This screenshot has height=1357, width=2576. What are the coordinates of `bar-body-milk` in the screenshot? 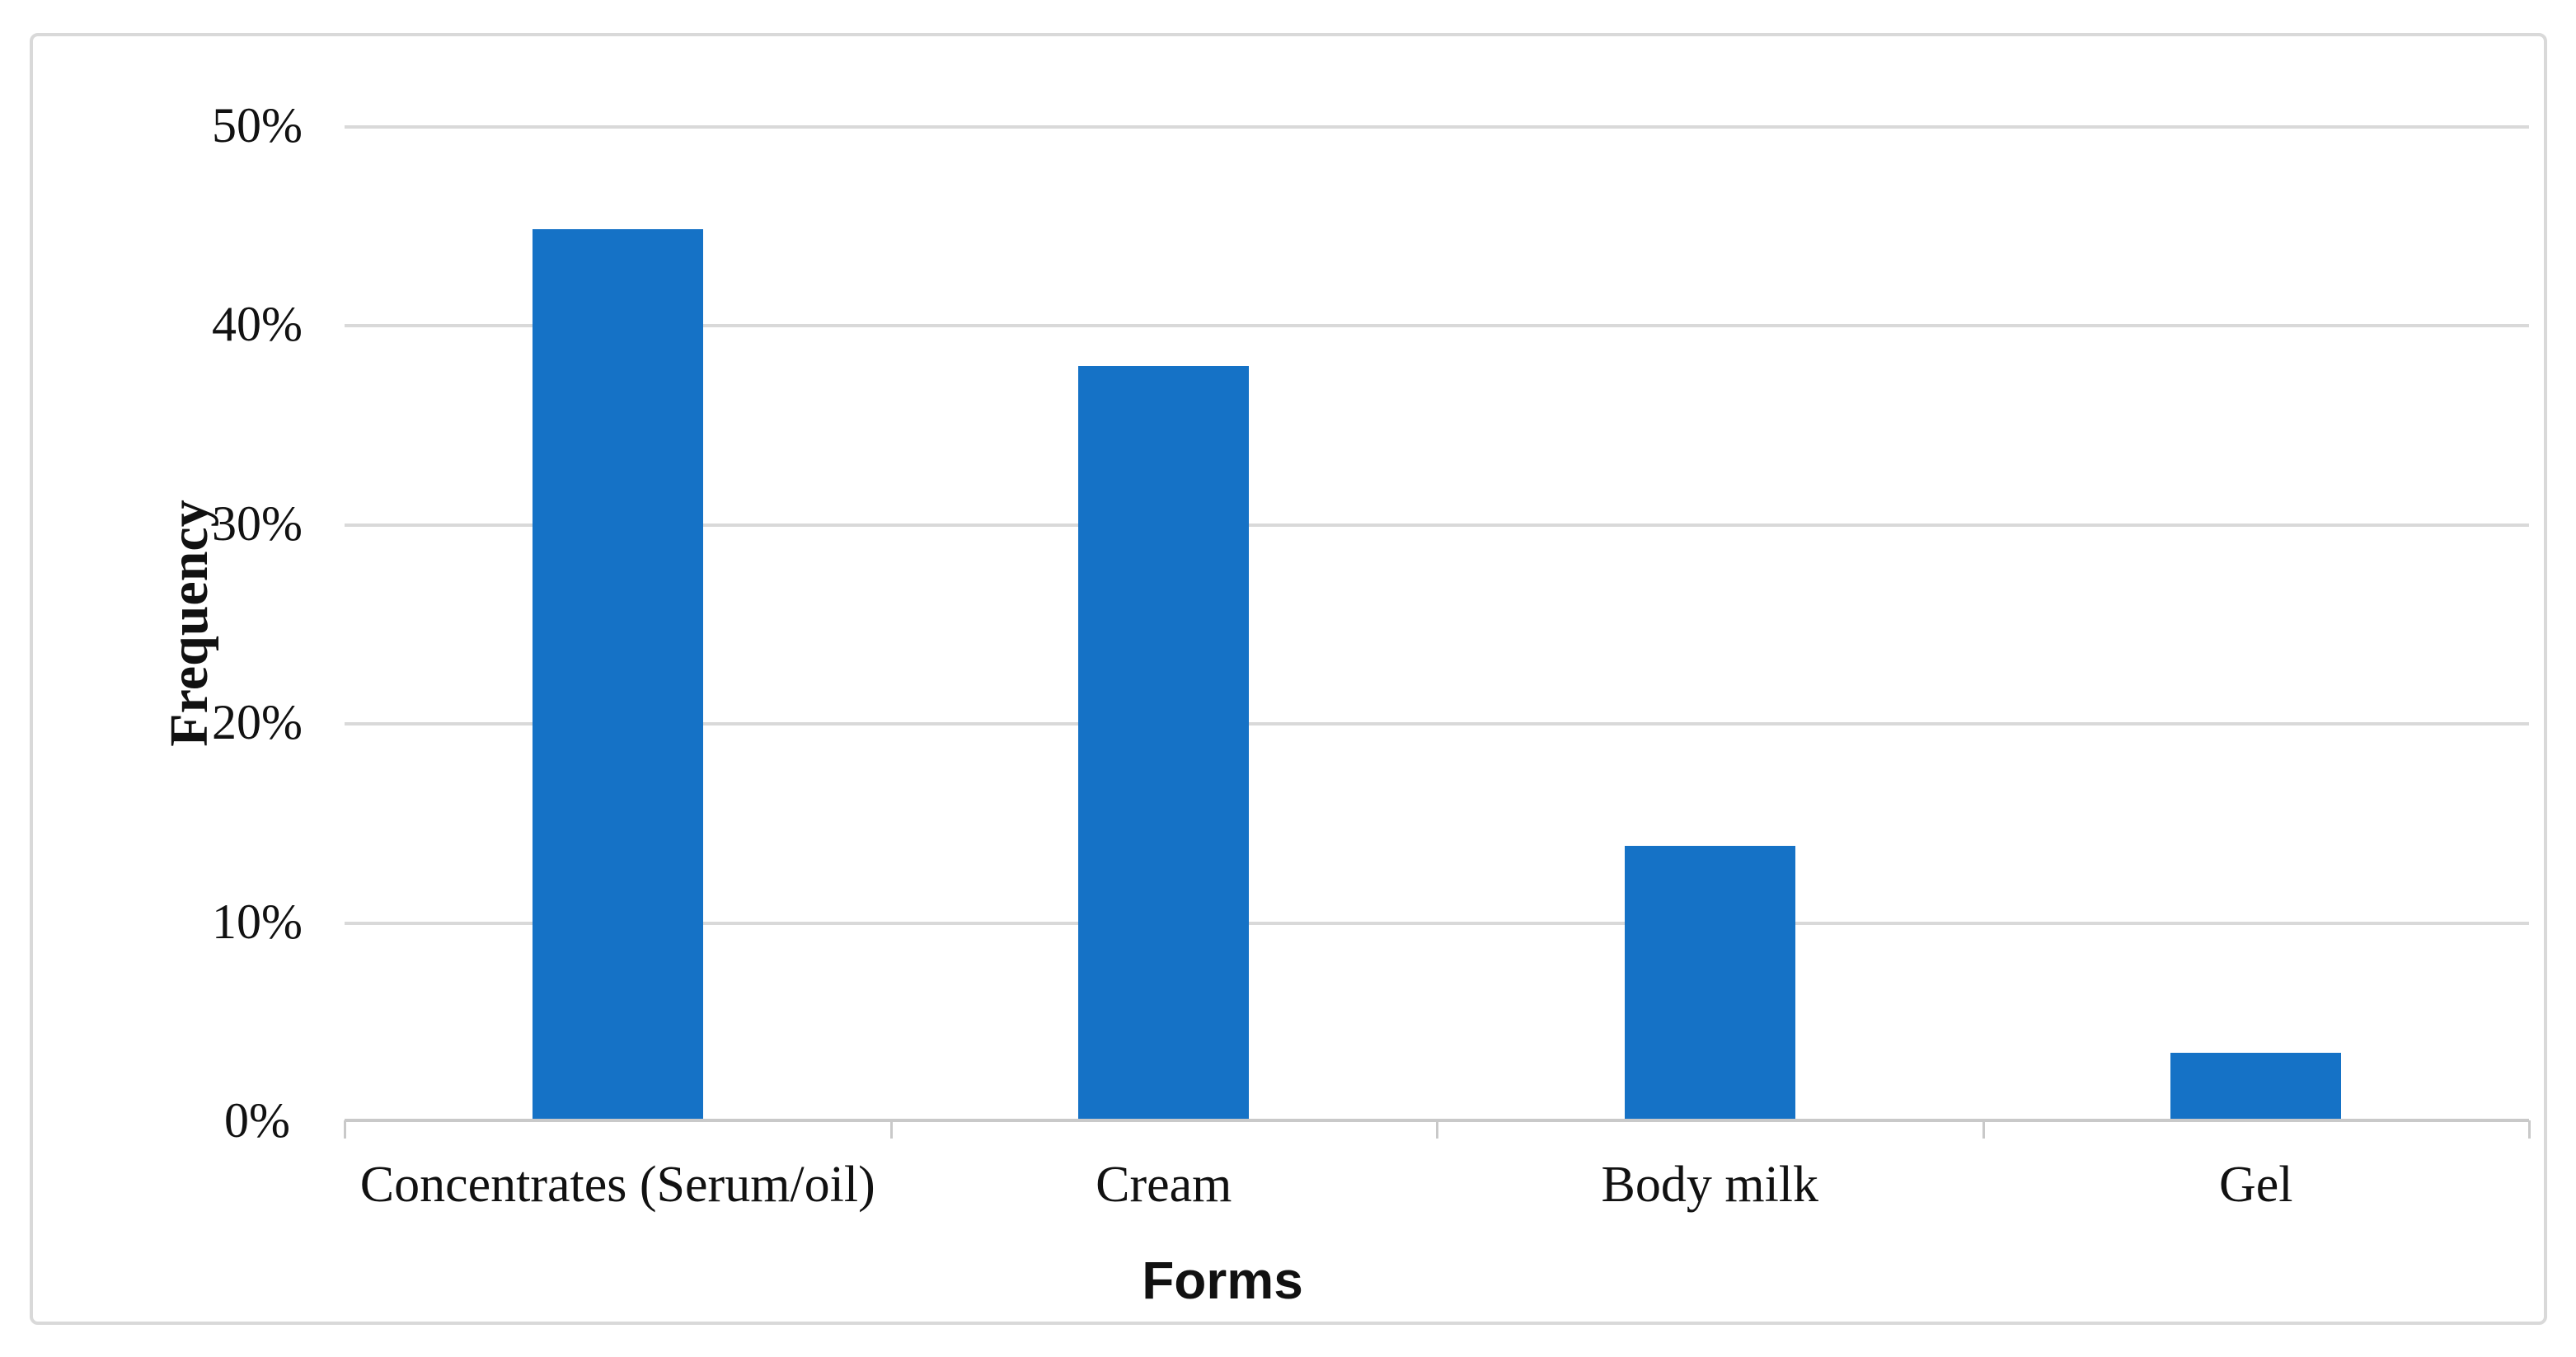 It's located at (1710, 982).